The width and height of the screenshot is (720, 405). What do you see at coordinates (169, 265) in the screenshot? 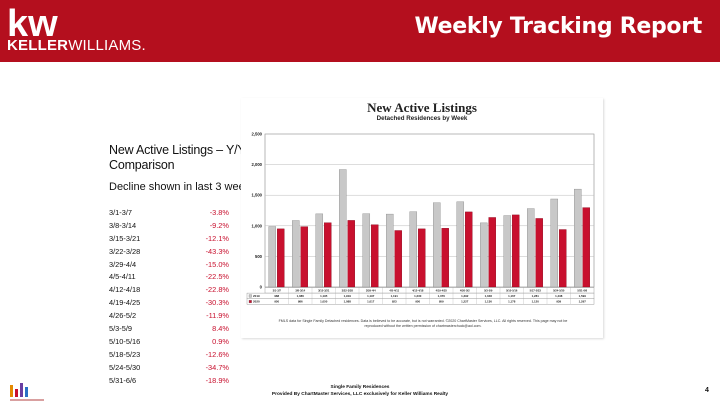
I see `yoy-row: 3/29-4/4 -15.0%` at bounding box center [169, 265].